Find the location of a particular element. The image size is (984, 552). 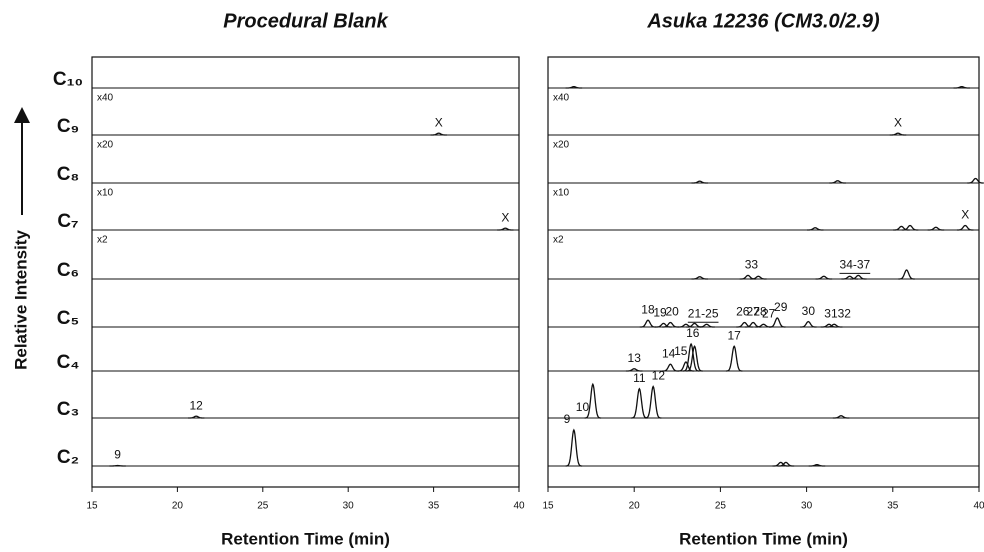

scale-label: x2 is located at coordinates (102, 240).